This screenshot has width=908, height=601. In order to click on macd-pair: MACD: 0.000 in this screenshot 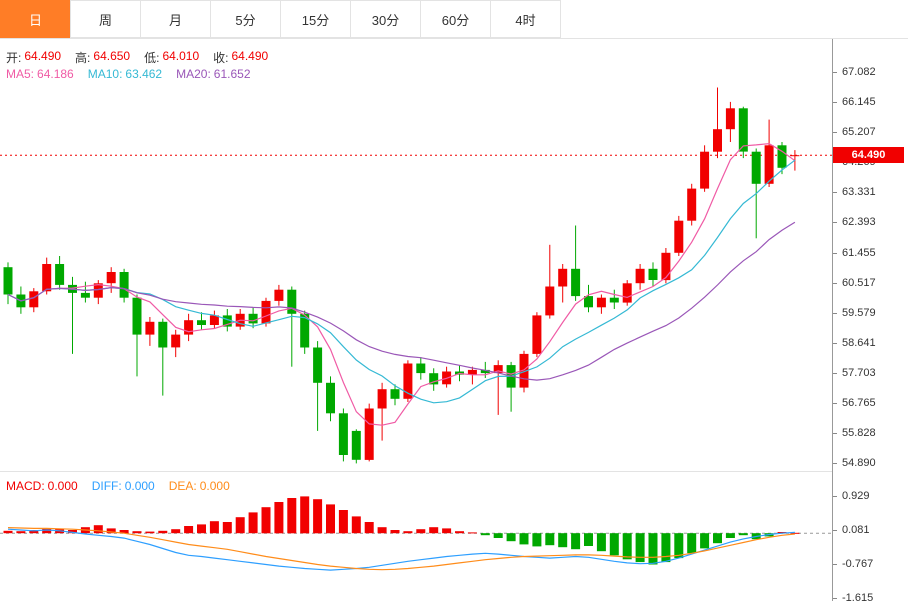, I will do `click(42, 486)`.